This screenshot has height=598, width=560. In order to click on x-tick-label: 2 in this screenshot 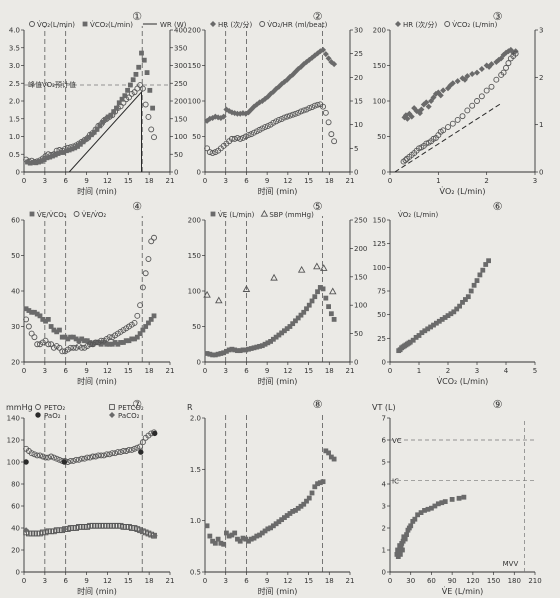, I will do `click(448, 371)`.